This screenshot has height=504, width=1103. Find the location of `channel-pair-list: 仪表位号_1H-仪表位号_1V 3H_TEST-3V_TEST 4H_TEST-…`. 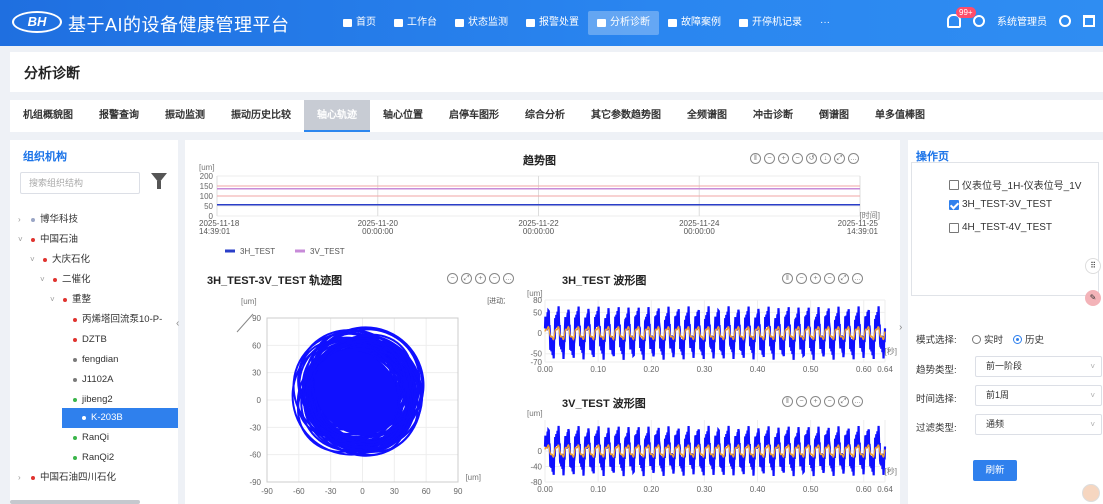

channel-pair-list: 仪表位号_1H-仪表位号_1V 3H_TEST-3V_TEST 4H_TEST-… is located at coordinates (1005, 229).